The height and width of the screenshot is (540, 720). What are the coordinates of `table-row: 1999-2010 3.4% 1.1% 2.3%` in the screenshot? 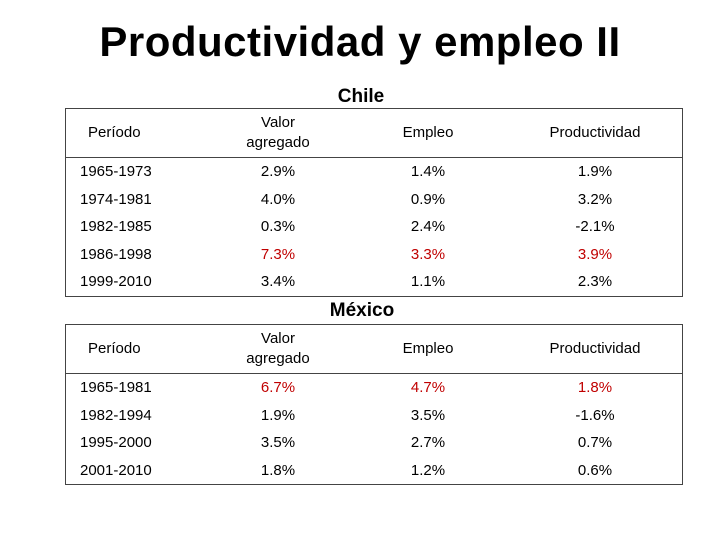 It's located at (374, 282).